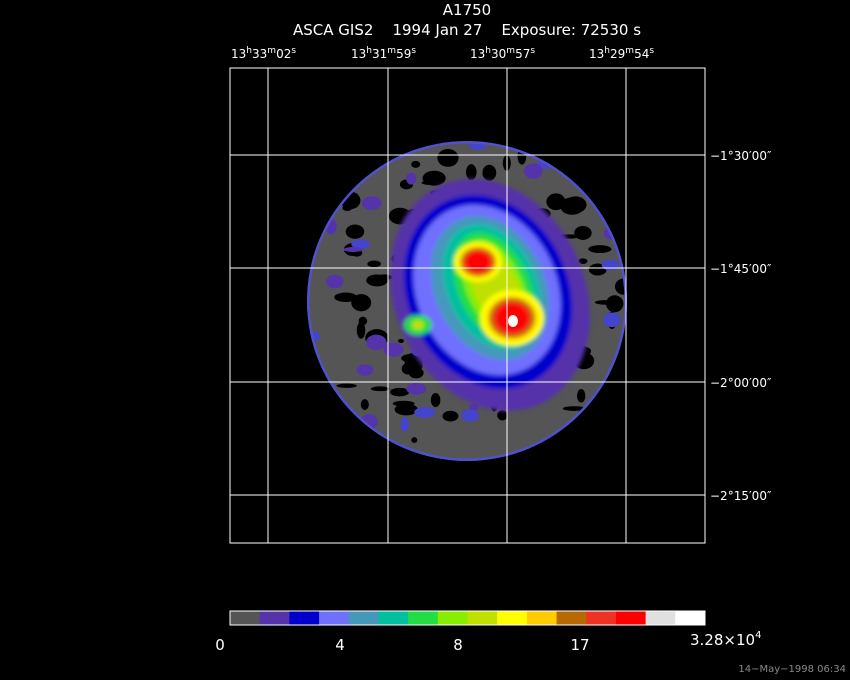 Image resolution: width=850 pixels, height=680 pixels. Describe the element at coordinates (403, 54) in the screenshot. I see `value: 59` at that location.